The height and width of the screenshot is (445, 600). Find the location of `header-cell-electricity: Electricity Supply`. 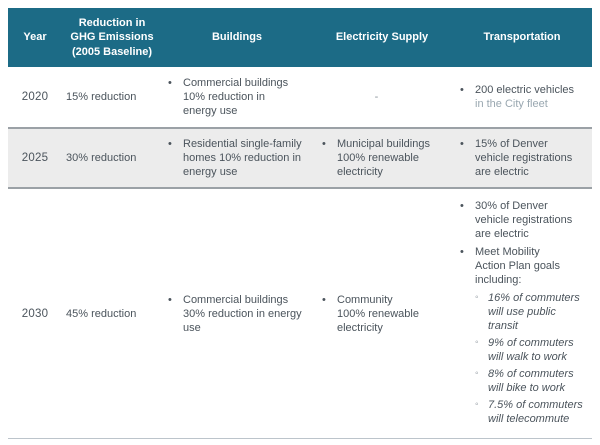

header-cell-electricity: Electricity Supply is located at coordinates (382, 37).